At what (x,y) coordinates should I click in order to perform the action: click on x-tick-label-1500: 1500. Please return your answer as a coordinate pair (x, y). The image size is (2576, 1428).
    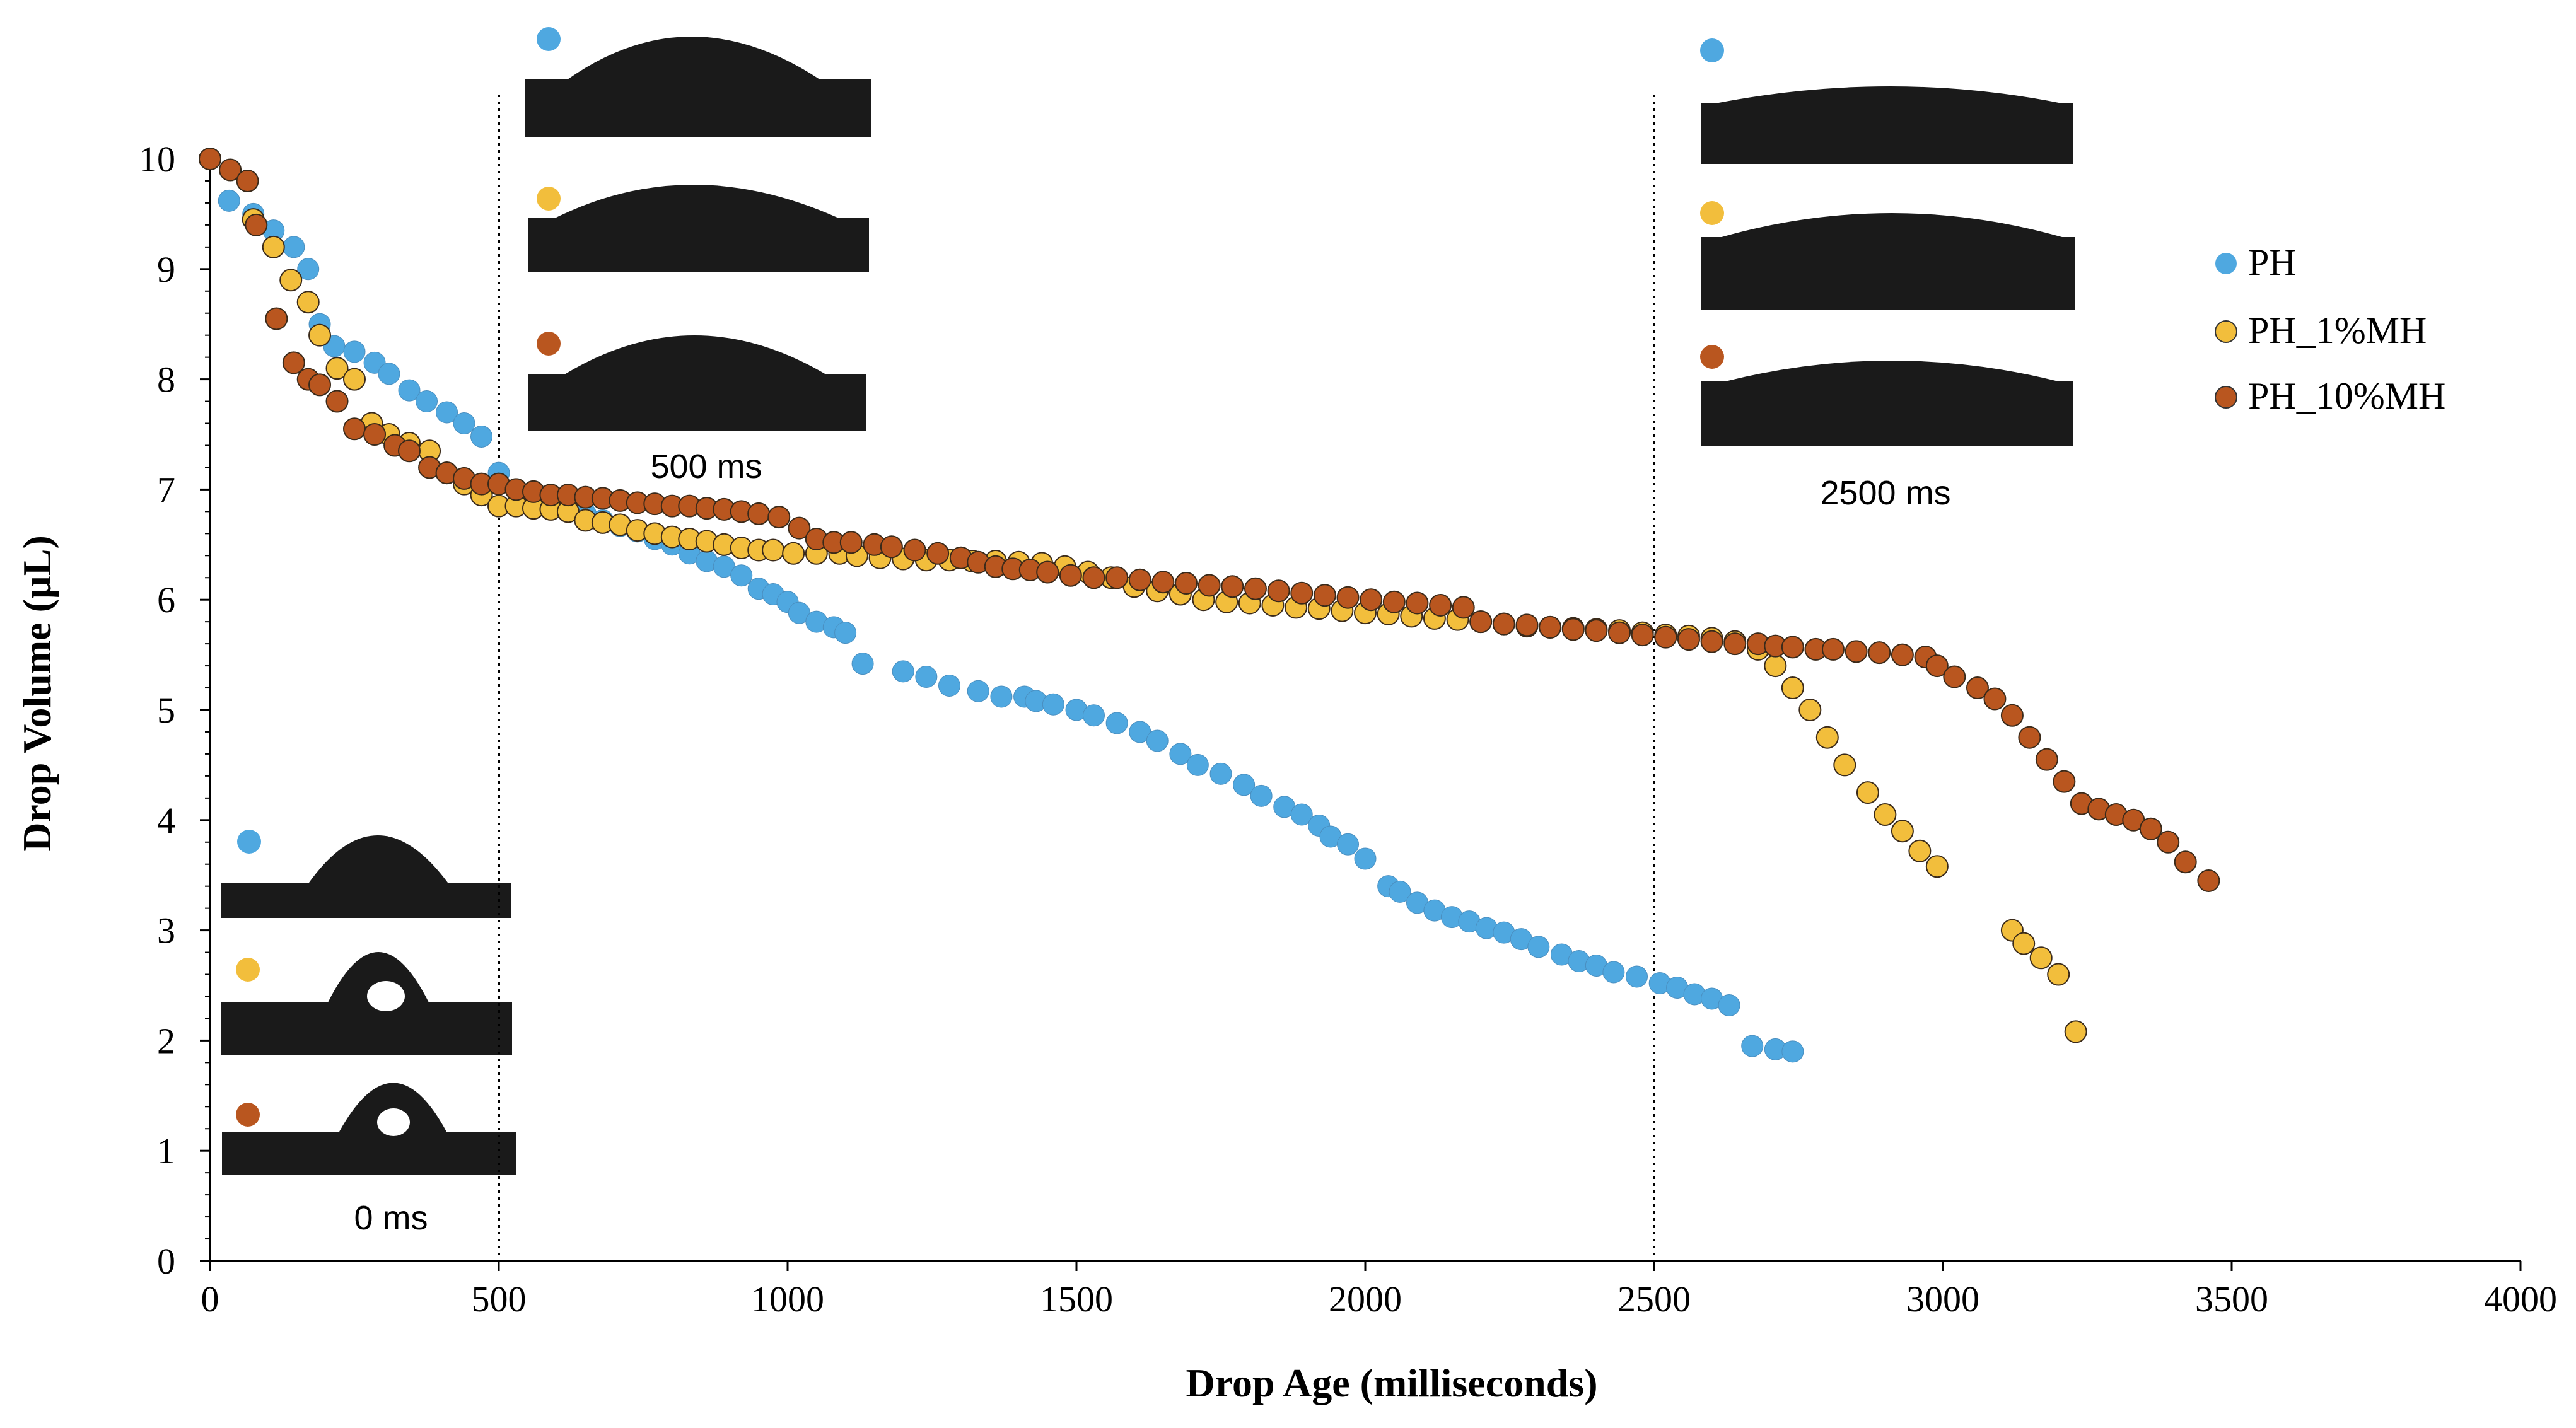
    Looking at the image, I should click on (1077, 1300).